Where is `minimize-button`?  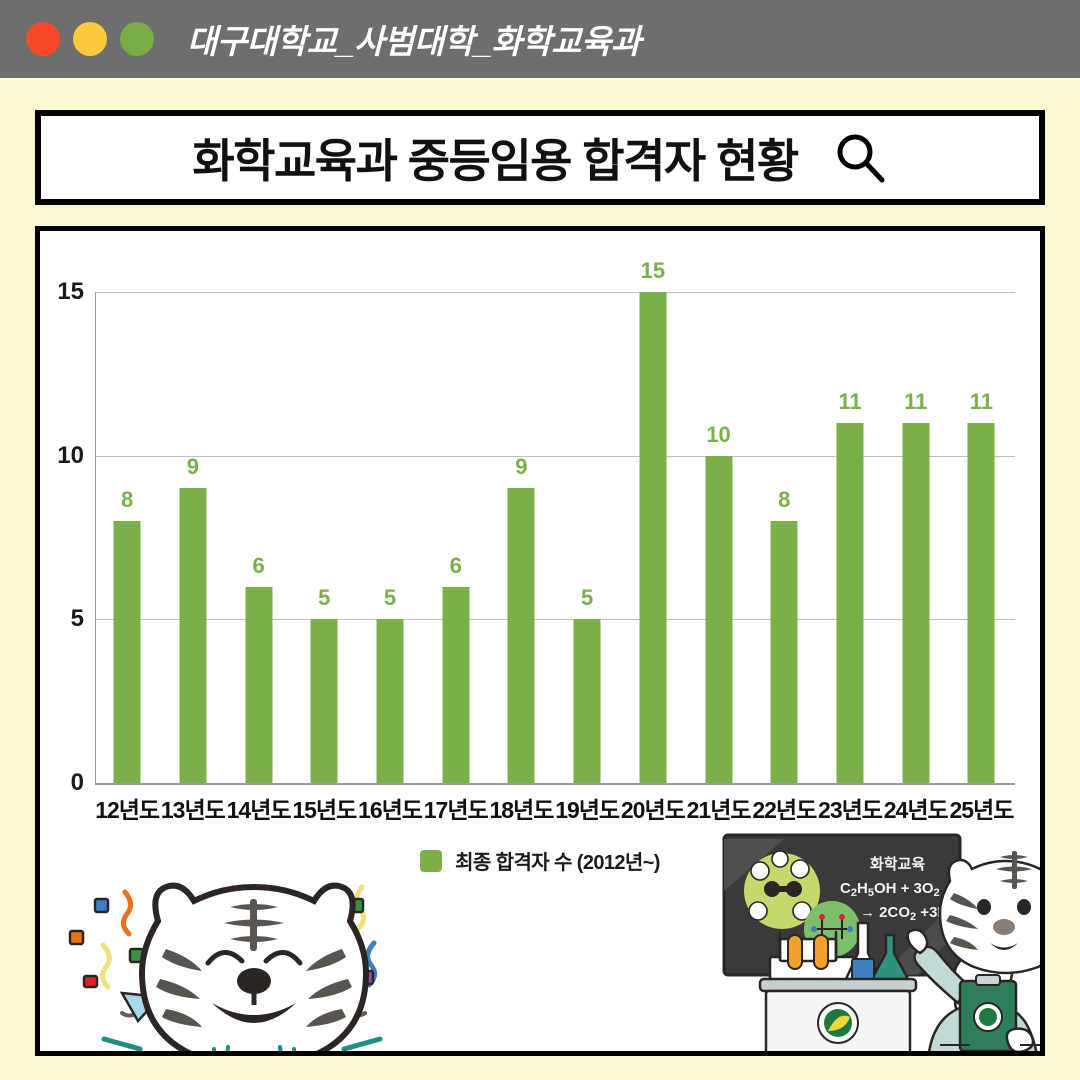 minimize-button is located at coordinates (90, 39).